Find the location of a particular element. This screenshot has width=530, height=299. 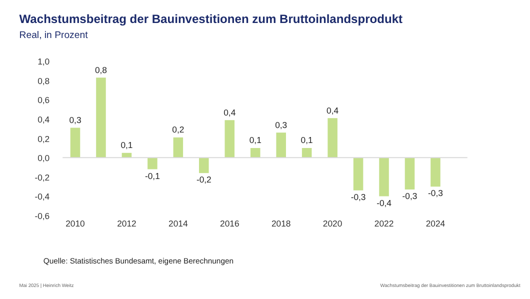

x-tick-label: 2022 is located at coordinates (384, 223).